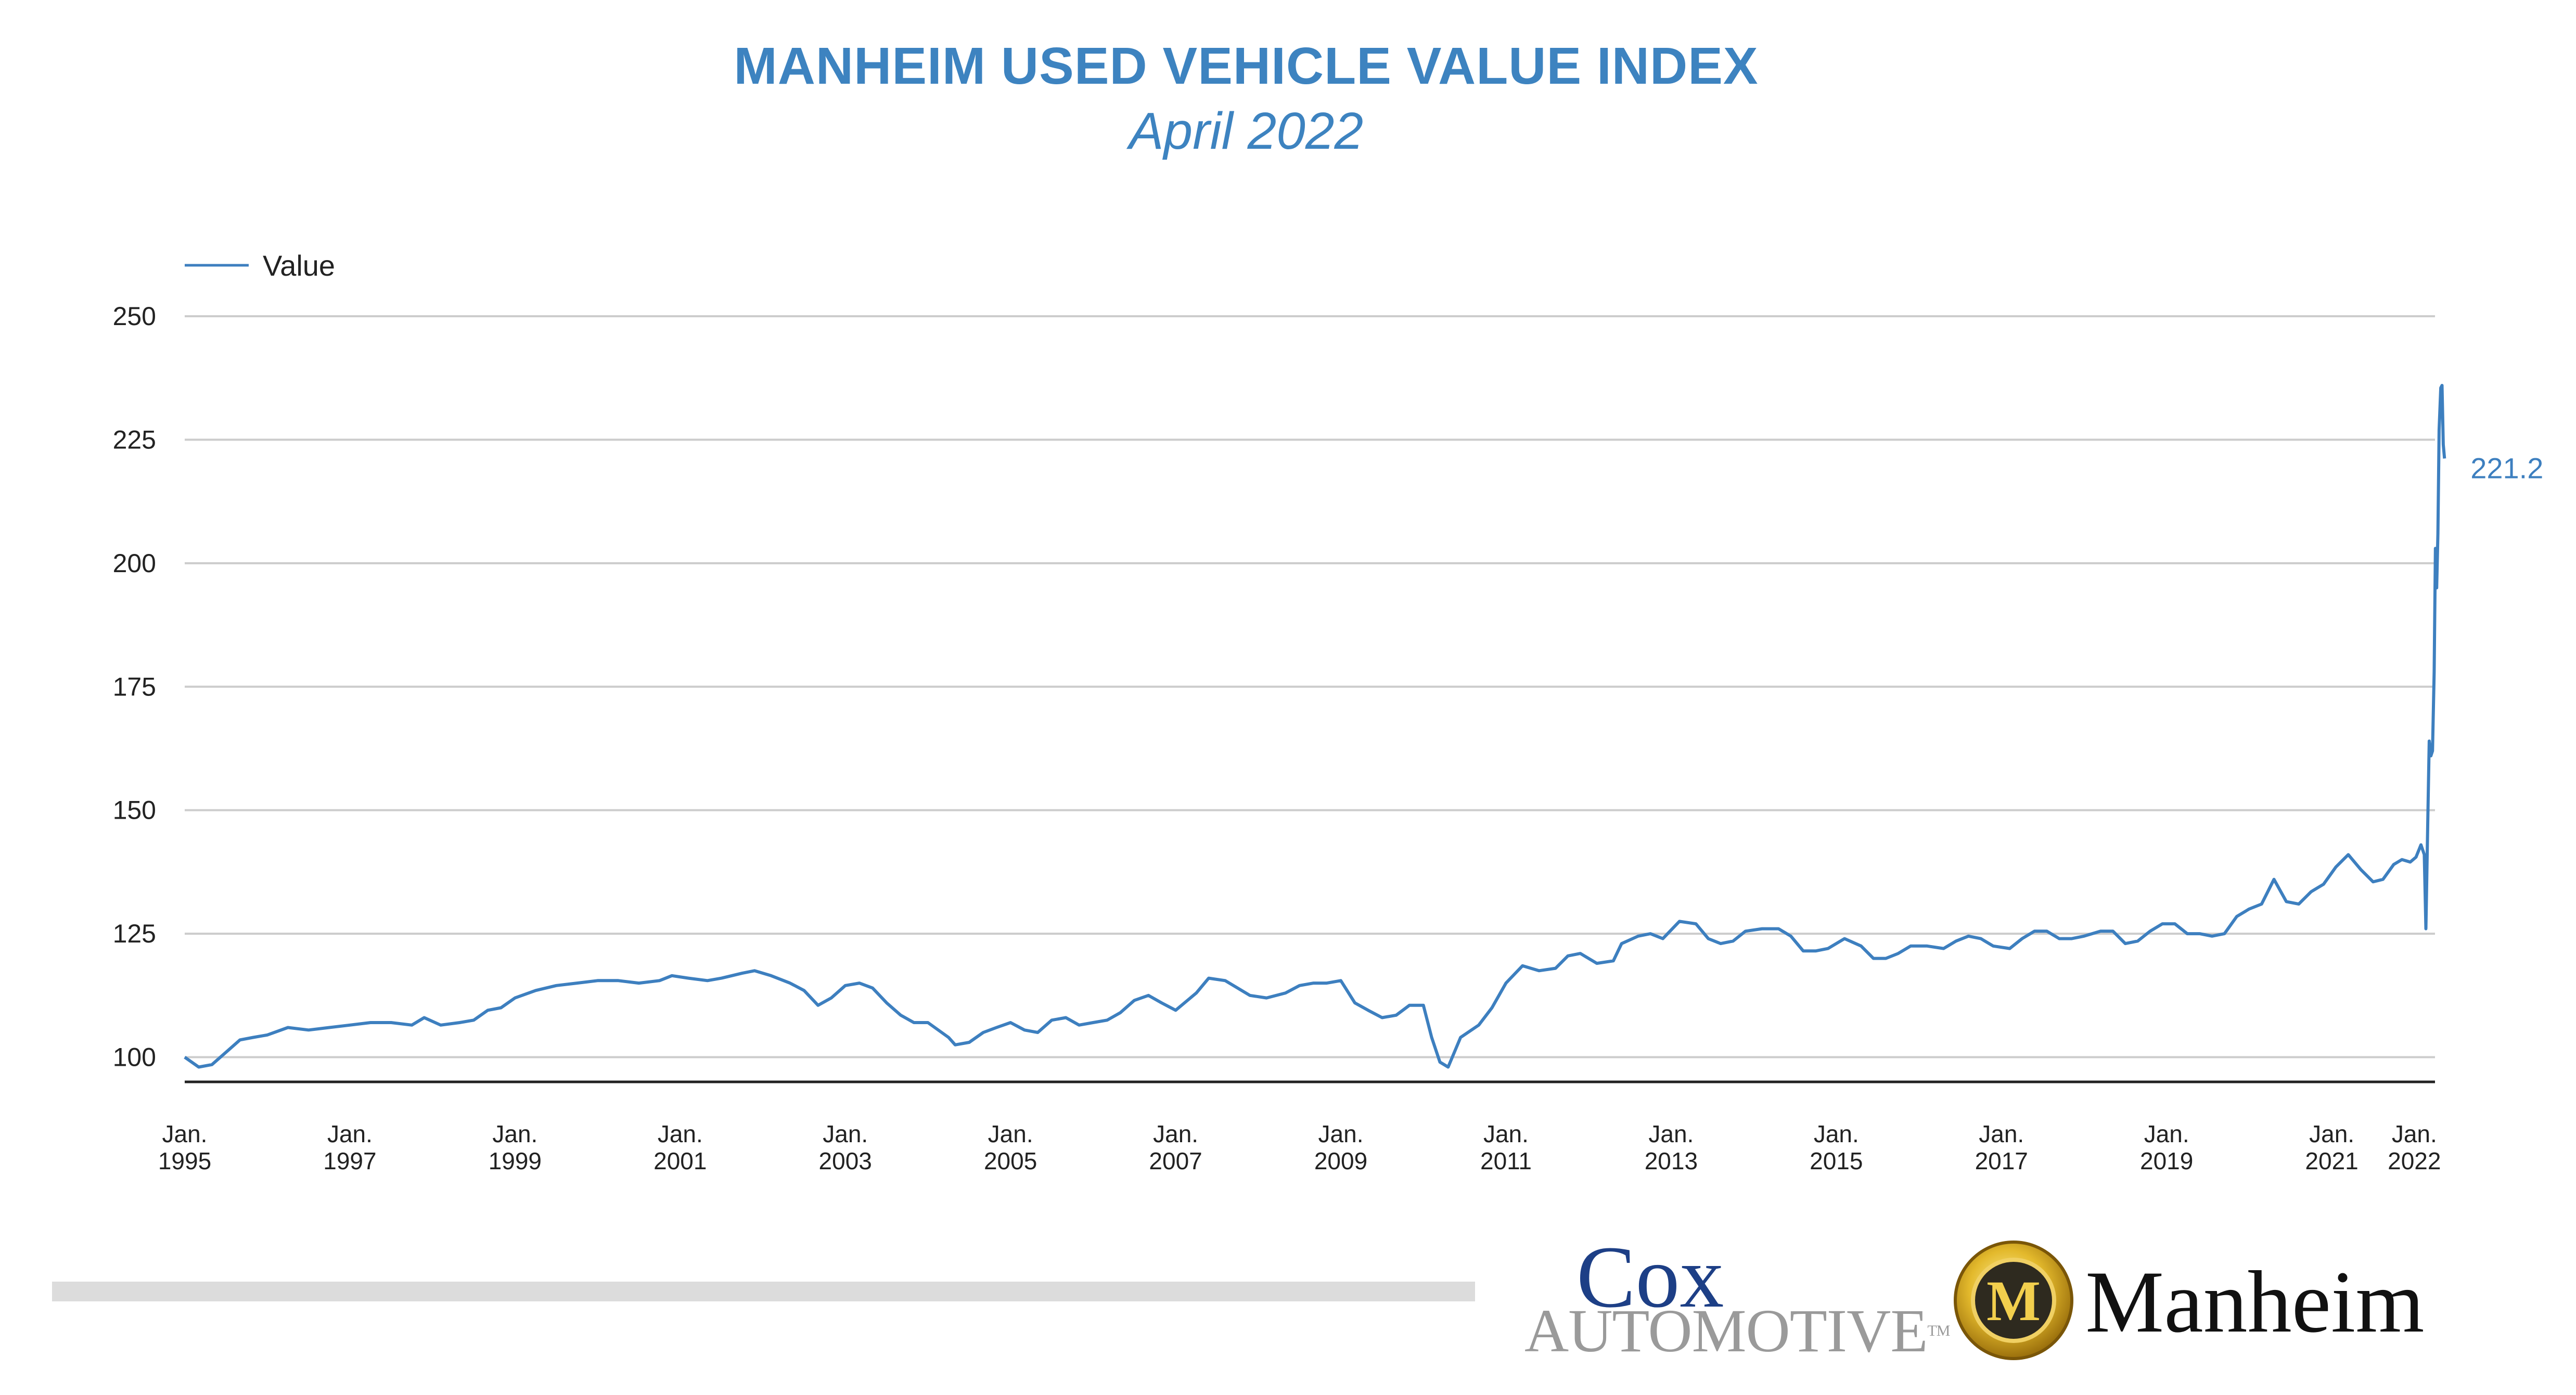  I want to click on series-end-label: 221.2, so click(2506, 468).